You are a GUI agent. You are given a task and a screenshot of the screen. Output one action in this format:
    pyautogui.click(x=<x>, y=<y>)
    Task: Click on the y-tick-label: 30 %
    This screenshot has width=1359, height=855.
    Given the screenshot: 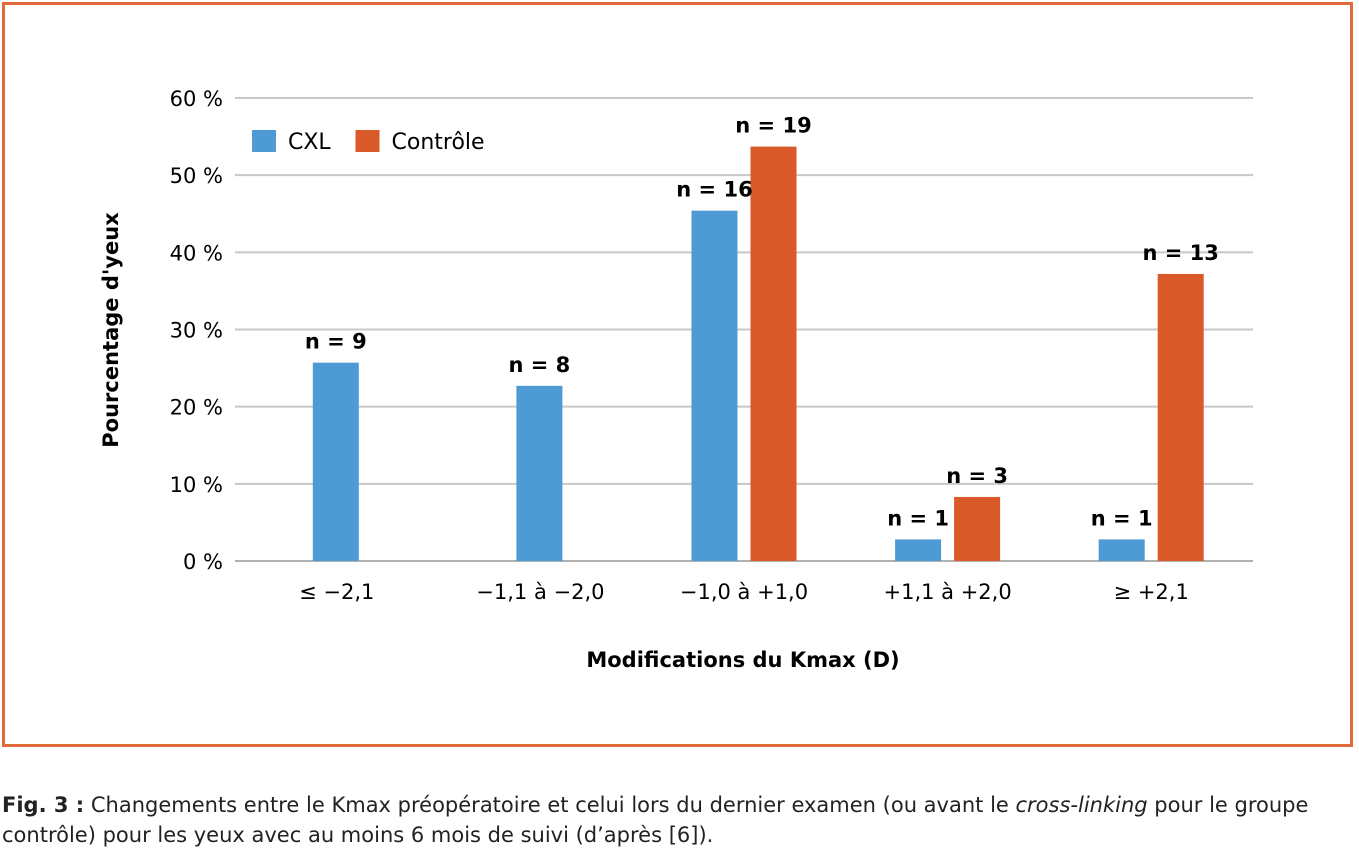 What is the action you would take?
    pyautogui.click(x=196, y=331)
    